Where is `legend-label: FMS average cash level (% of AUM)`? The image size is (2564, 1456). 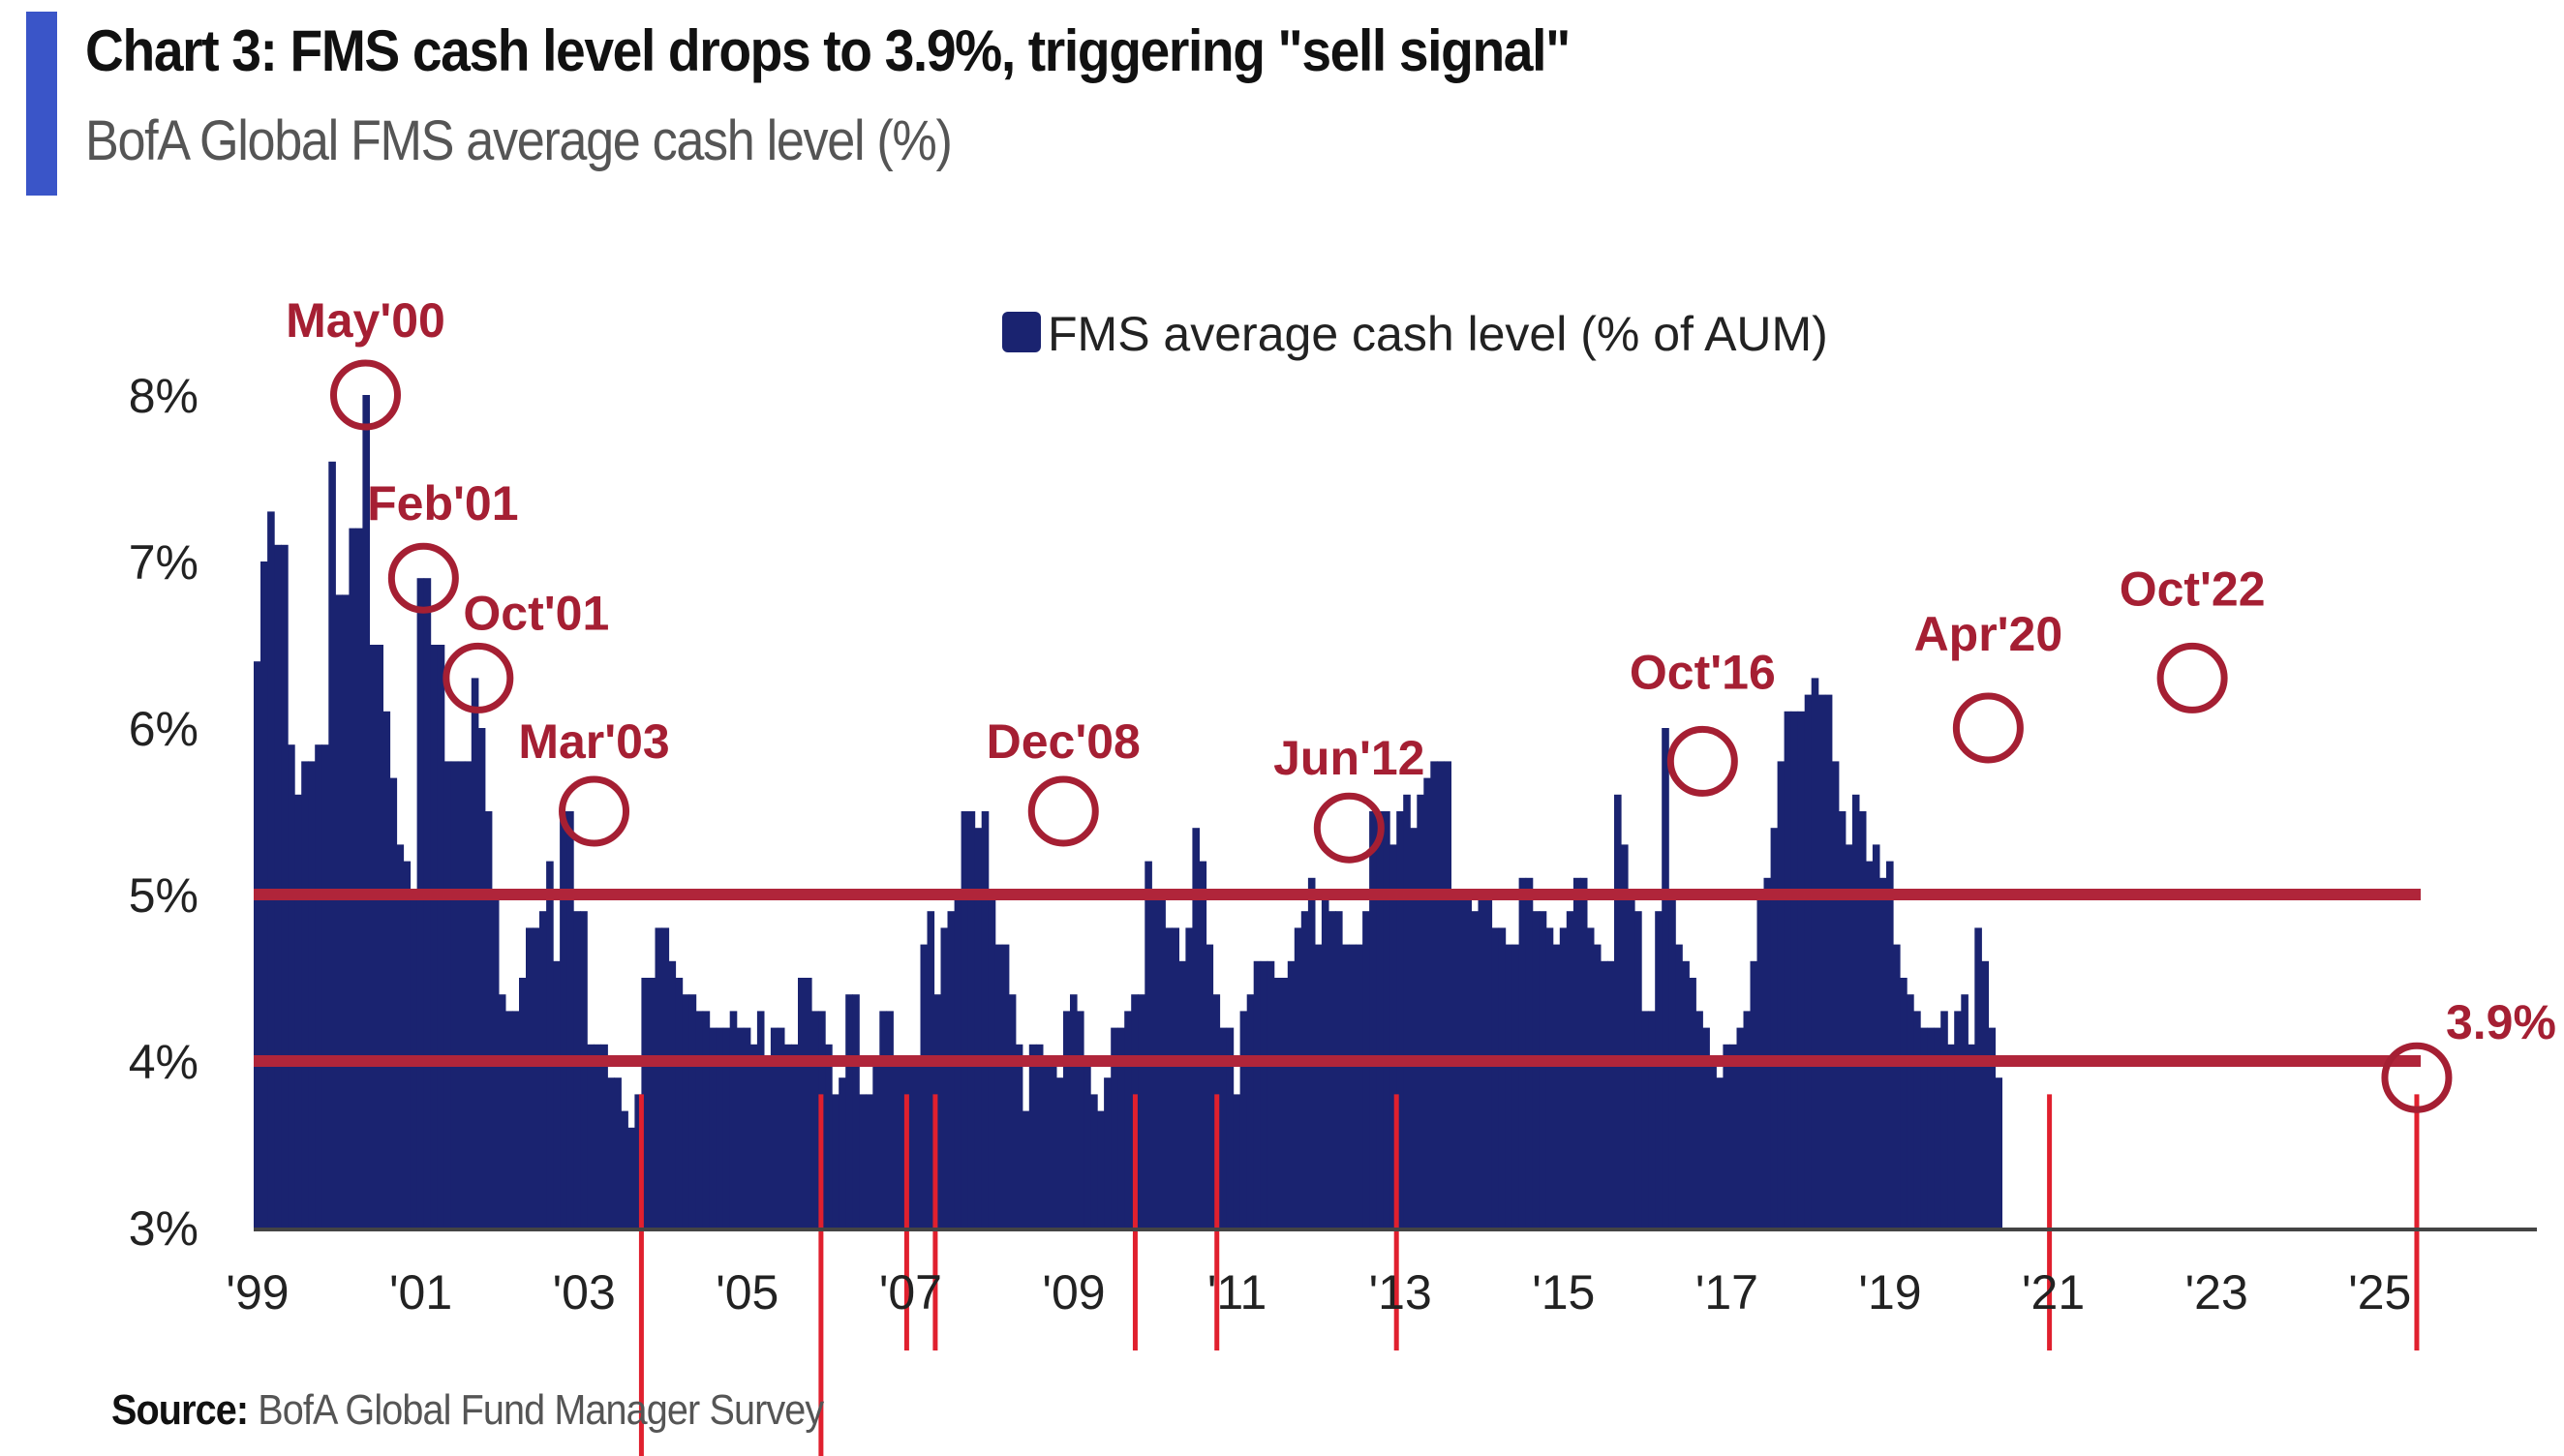
legend-label: FMS average cash level (% of AUM) is located at coordinates (1438, 334).